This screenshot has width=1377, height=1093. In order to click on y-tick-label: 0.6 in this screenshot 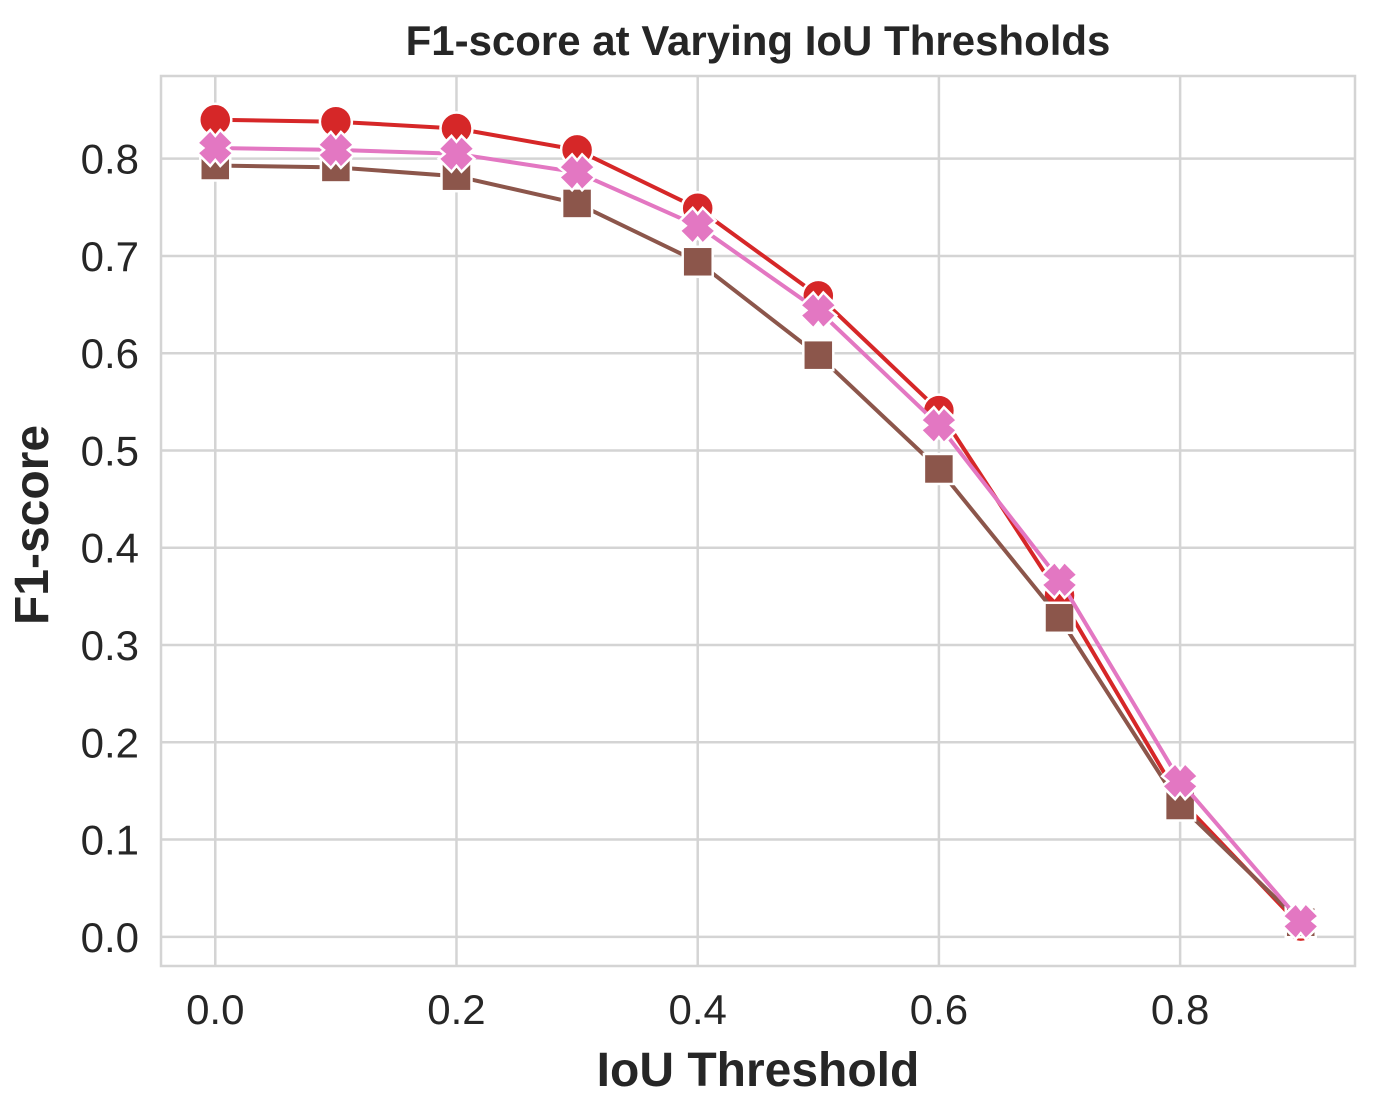, I will do `click(110, 353)`.